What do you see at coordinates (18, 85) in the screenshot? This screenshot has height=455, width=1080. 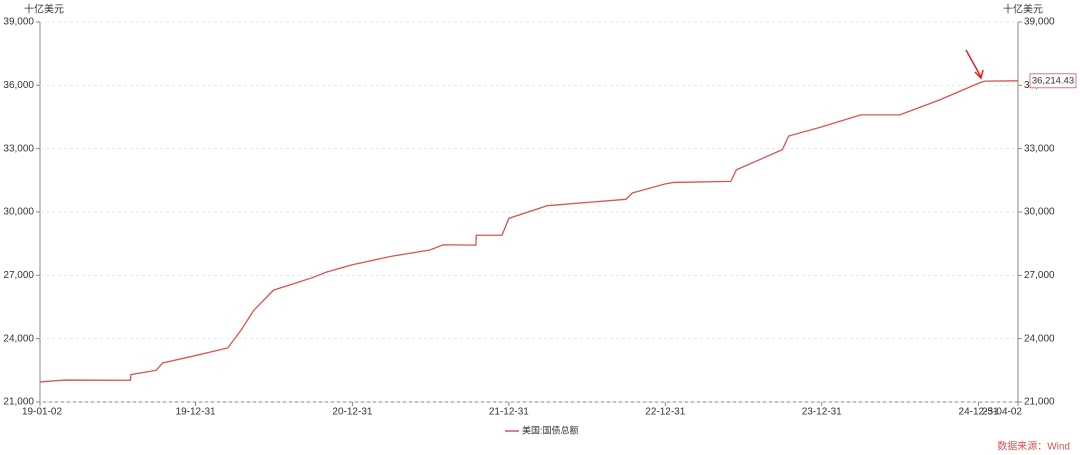 I see `y-tick-label: 36,000` at bounding box center [18, 85].